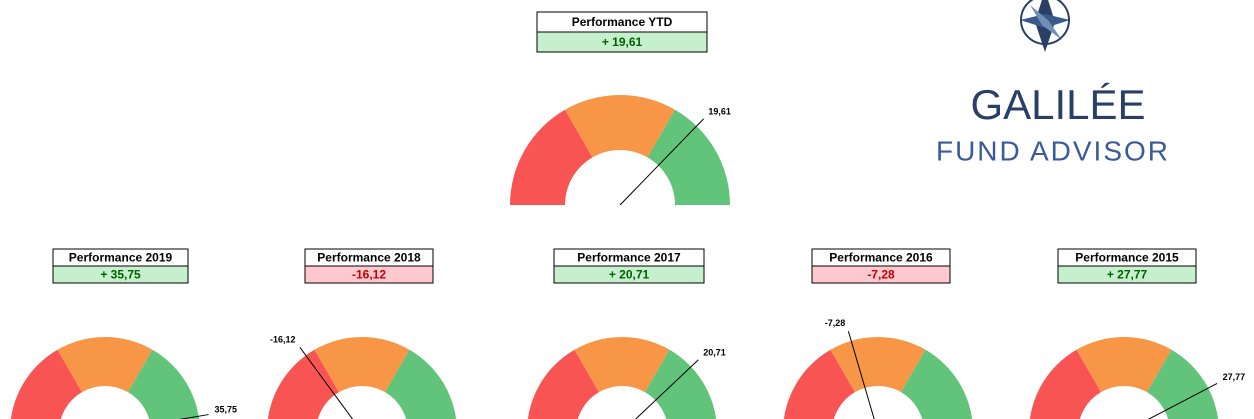 This screenshot has width=1254, height=419. I want to click on header-value: + 35,75, so click(120, 275).